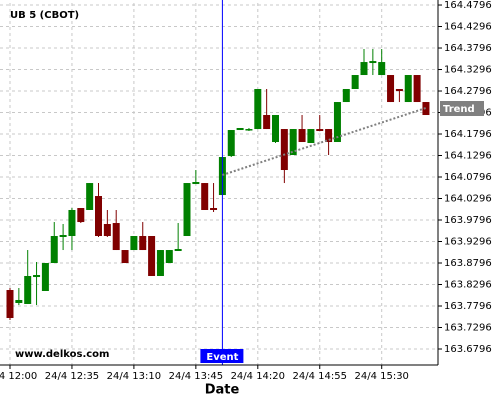 The width and height of the screenshot is (500, 400). What do you see at coordinates (196, 376) in the screenshot?
I see `x-tick-label: 24/4 13:45` at bounding box center [196, 376].